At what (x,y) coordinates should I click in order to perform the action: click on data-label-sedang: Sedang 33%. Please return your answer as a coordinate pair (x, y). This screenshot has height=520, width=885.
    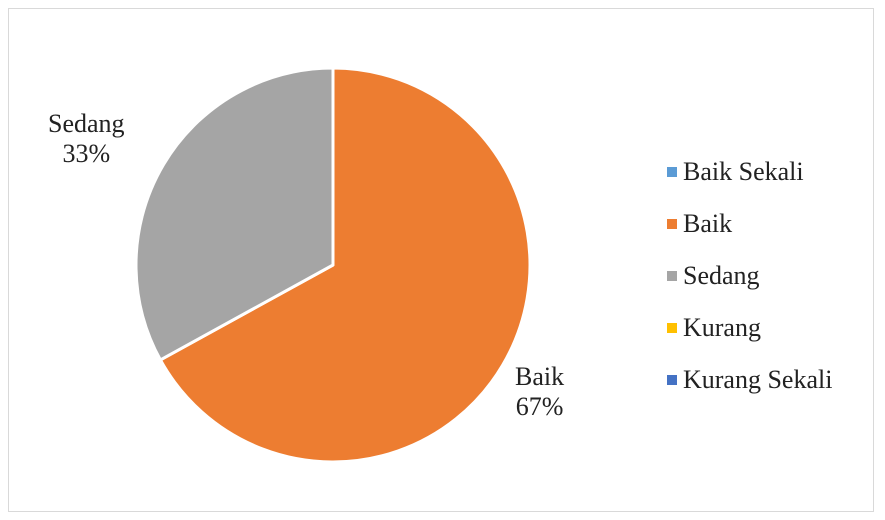
    Looking at the image, I should click on (86, 139).